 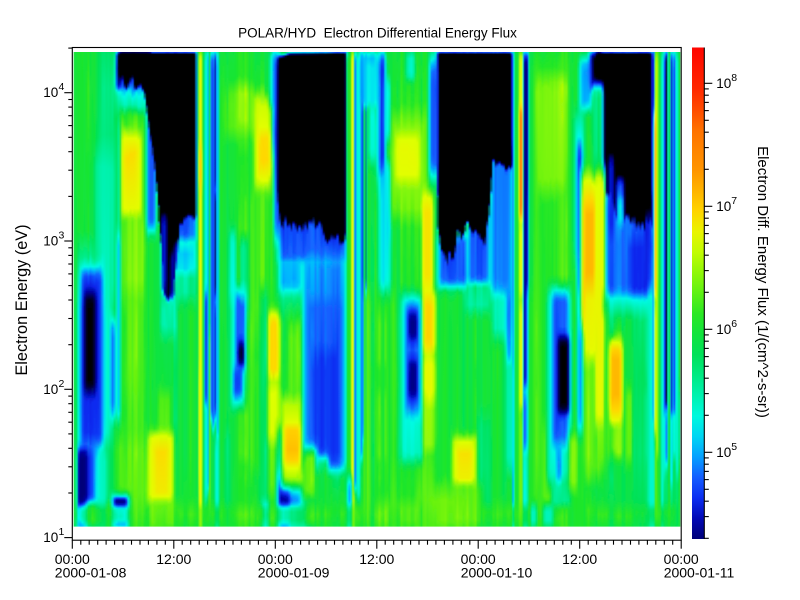 What do you see at coordinates (62, 532) in the screenshot?
I see `svg-text: 1` at bounding box center [62, 532].